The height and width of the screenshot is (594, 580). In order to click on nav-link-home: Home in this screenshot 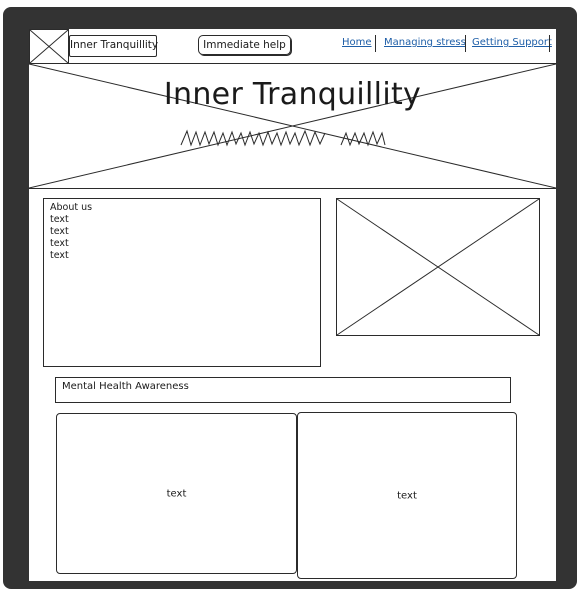, I will do `click(357, 42)`.